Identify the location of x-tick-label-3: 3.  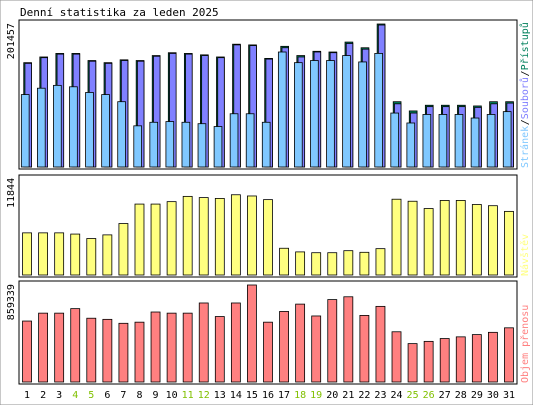
(59, 395).